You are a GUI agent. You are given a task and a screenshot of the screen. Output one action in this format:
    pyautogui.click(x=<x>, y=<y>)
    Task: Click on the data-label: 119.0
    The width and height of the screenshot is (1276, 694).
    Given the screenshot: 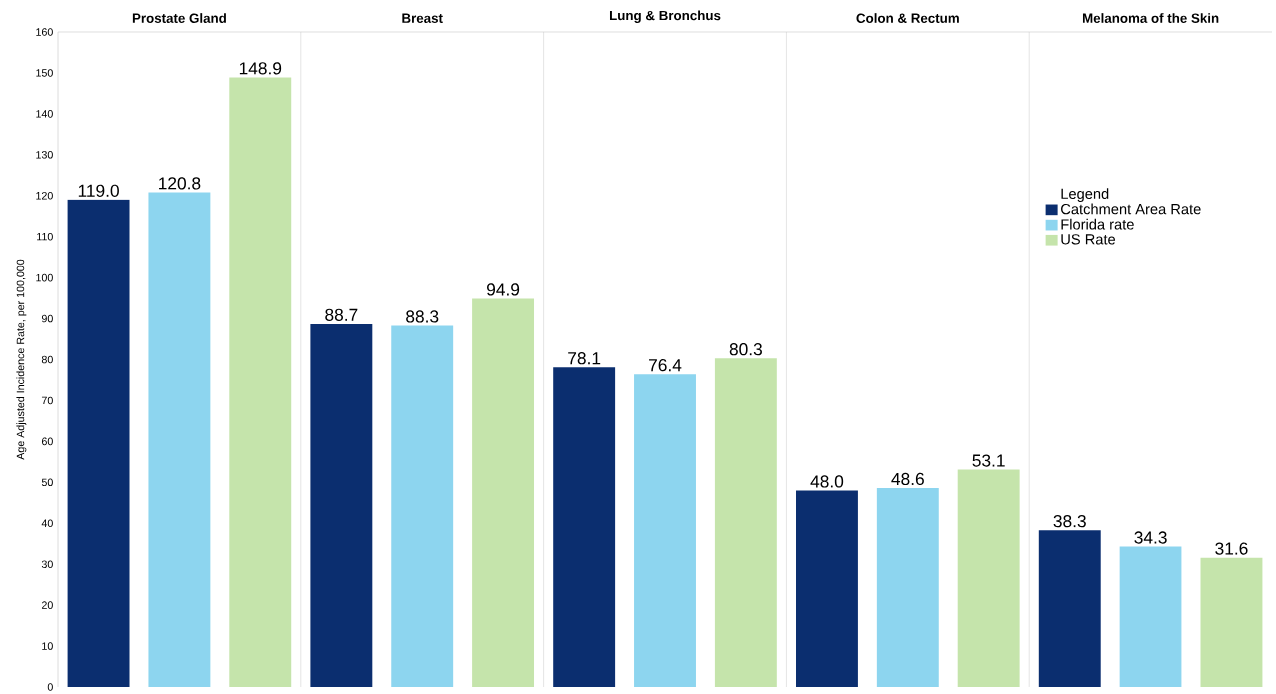 What is the action you would take?
    pyautogui.click(x=98, y=190)
    